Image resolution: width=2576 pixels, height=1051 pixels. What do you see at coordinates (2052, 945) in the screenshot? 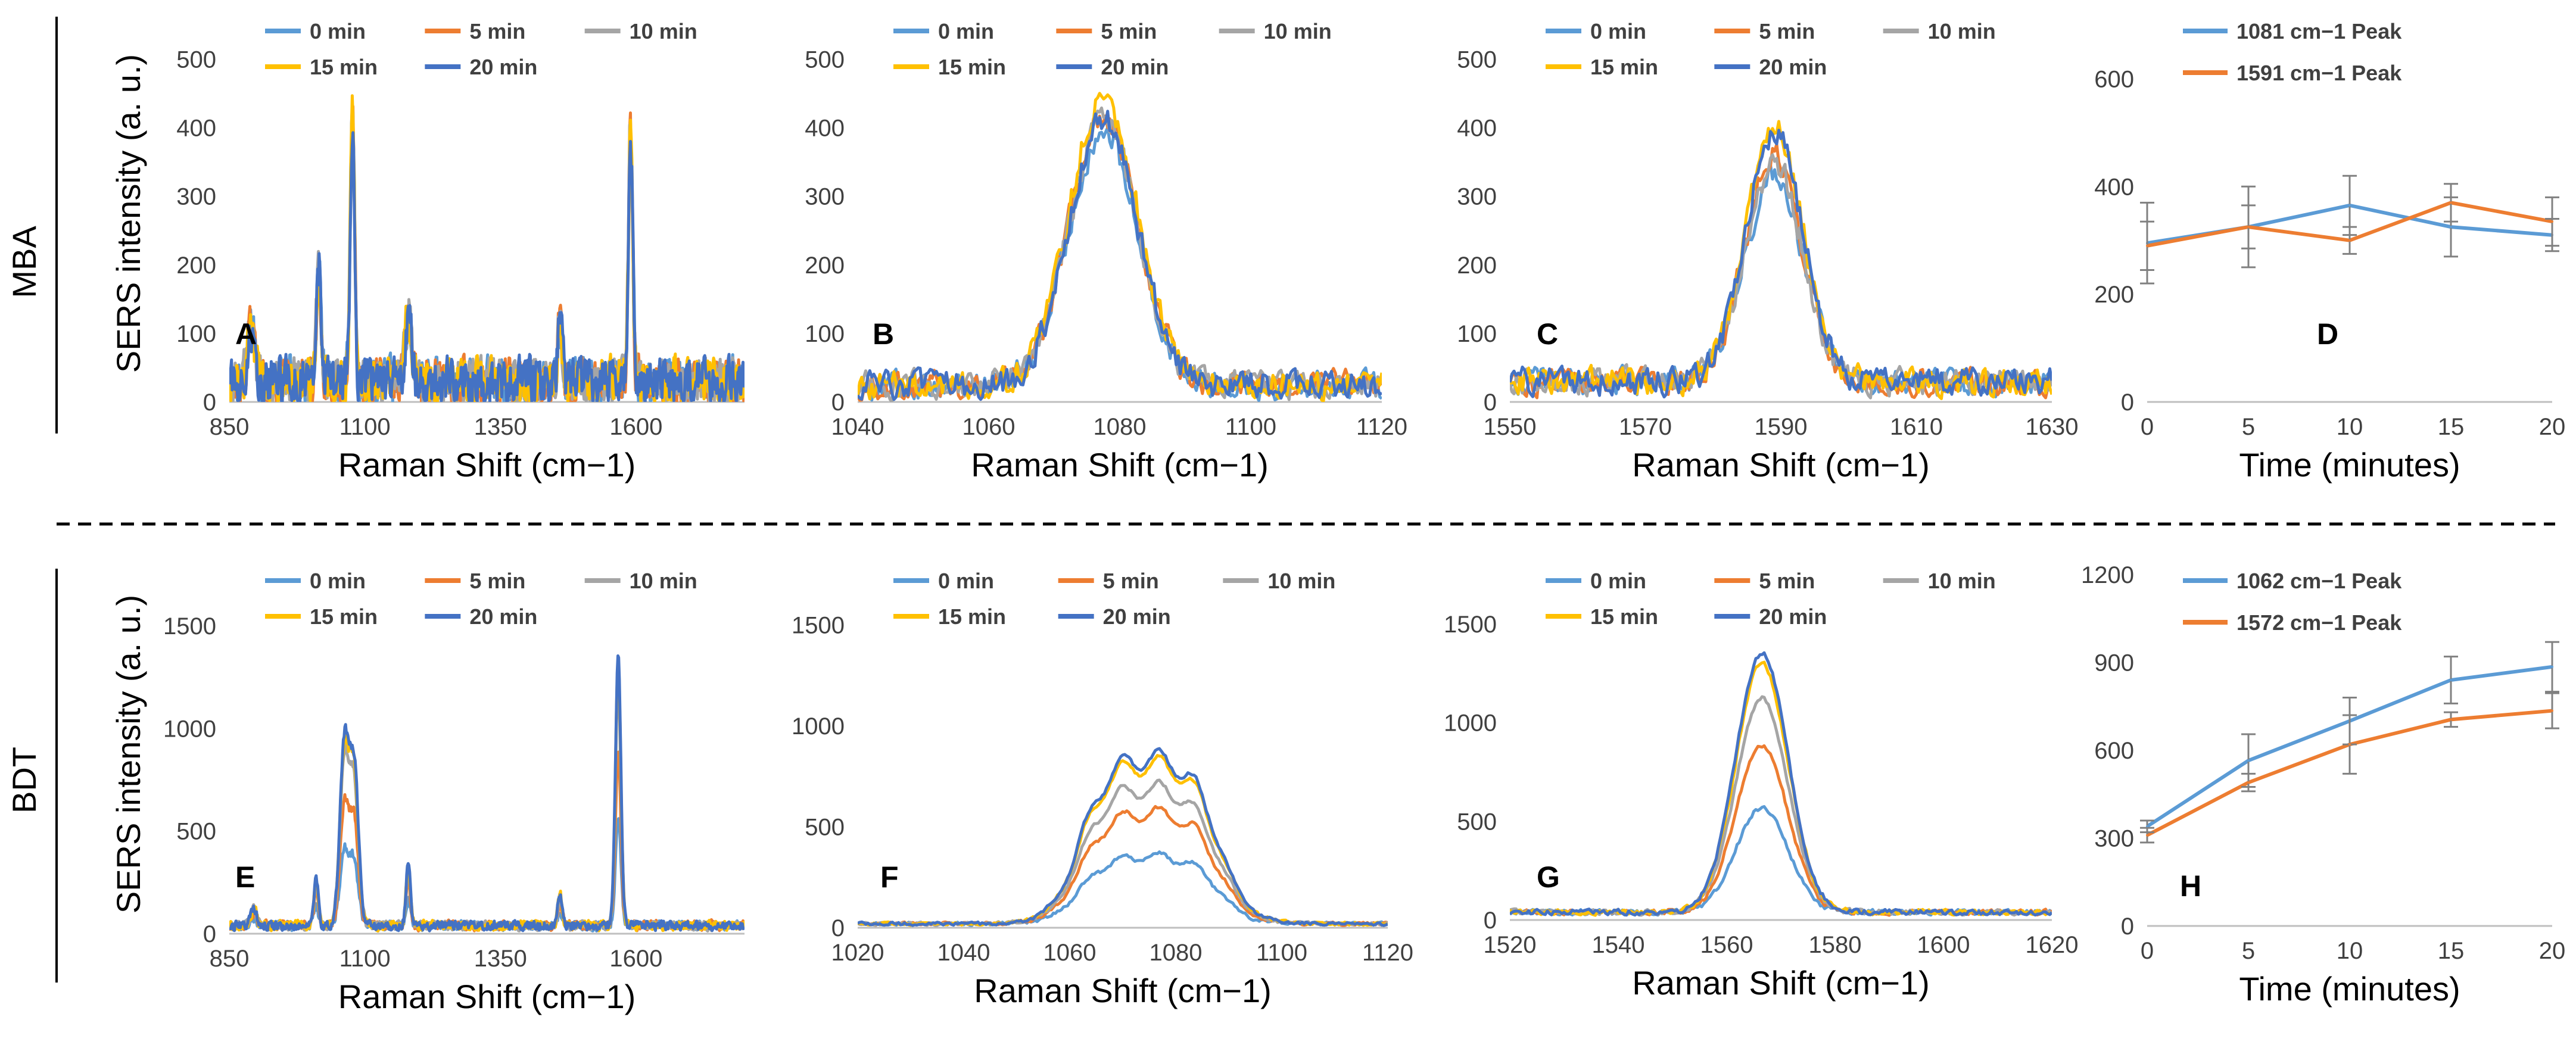
I see `x-tick-label: 1620` at bounding box center [2052, 945].